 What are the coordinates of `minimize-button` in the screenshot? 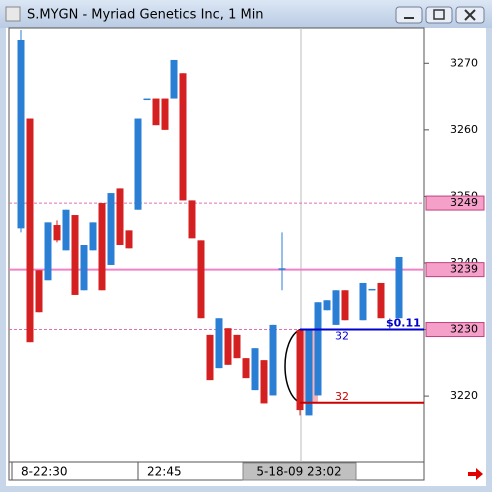 It's located at (409, 15).